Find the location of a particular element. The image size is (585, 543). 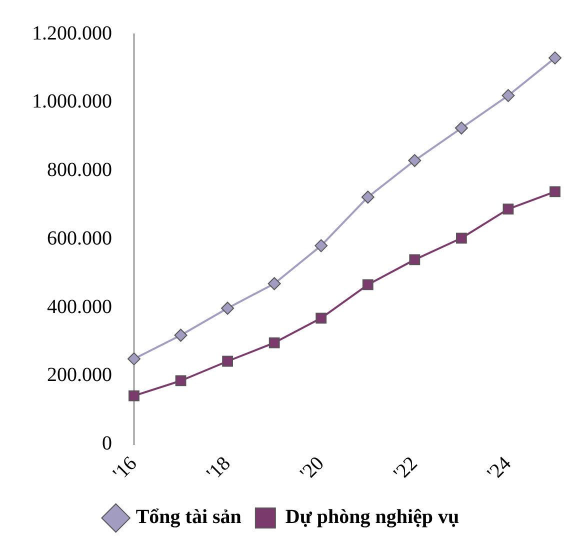

y-tick-label: 1.000.000 is located at coordinates (72, 101).